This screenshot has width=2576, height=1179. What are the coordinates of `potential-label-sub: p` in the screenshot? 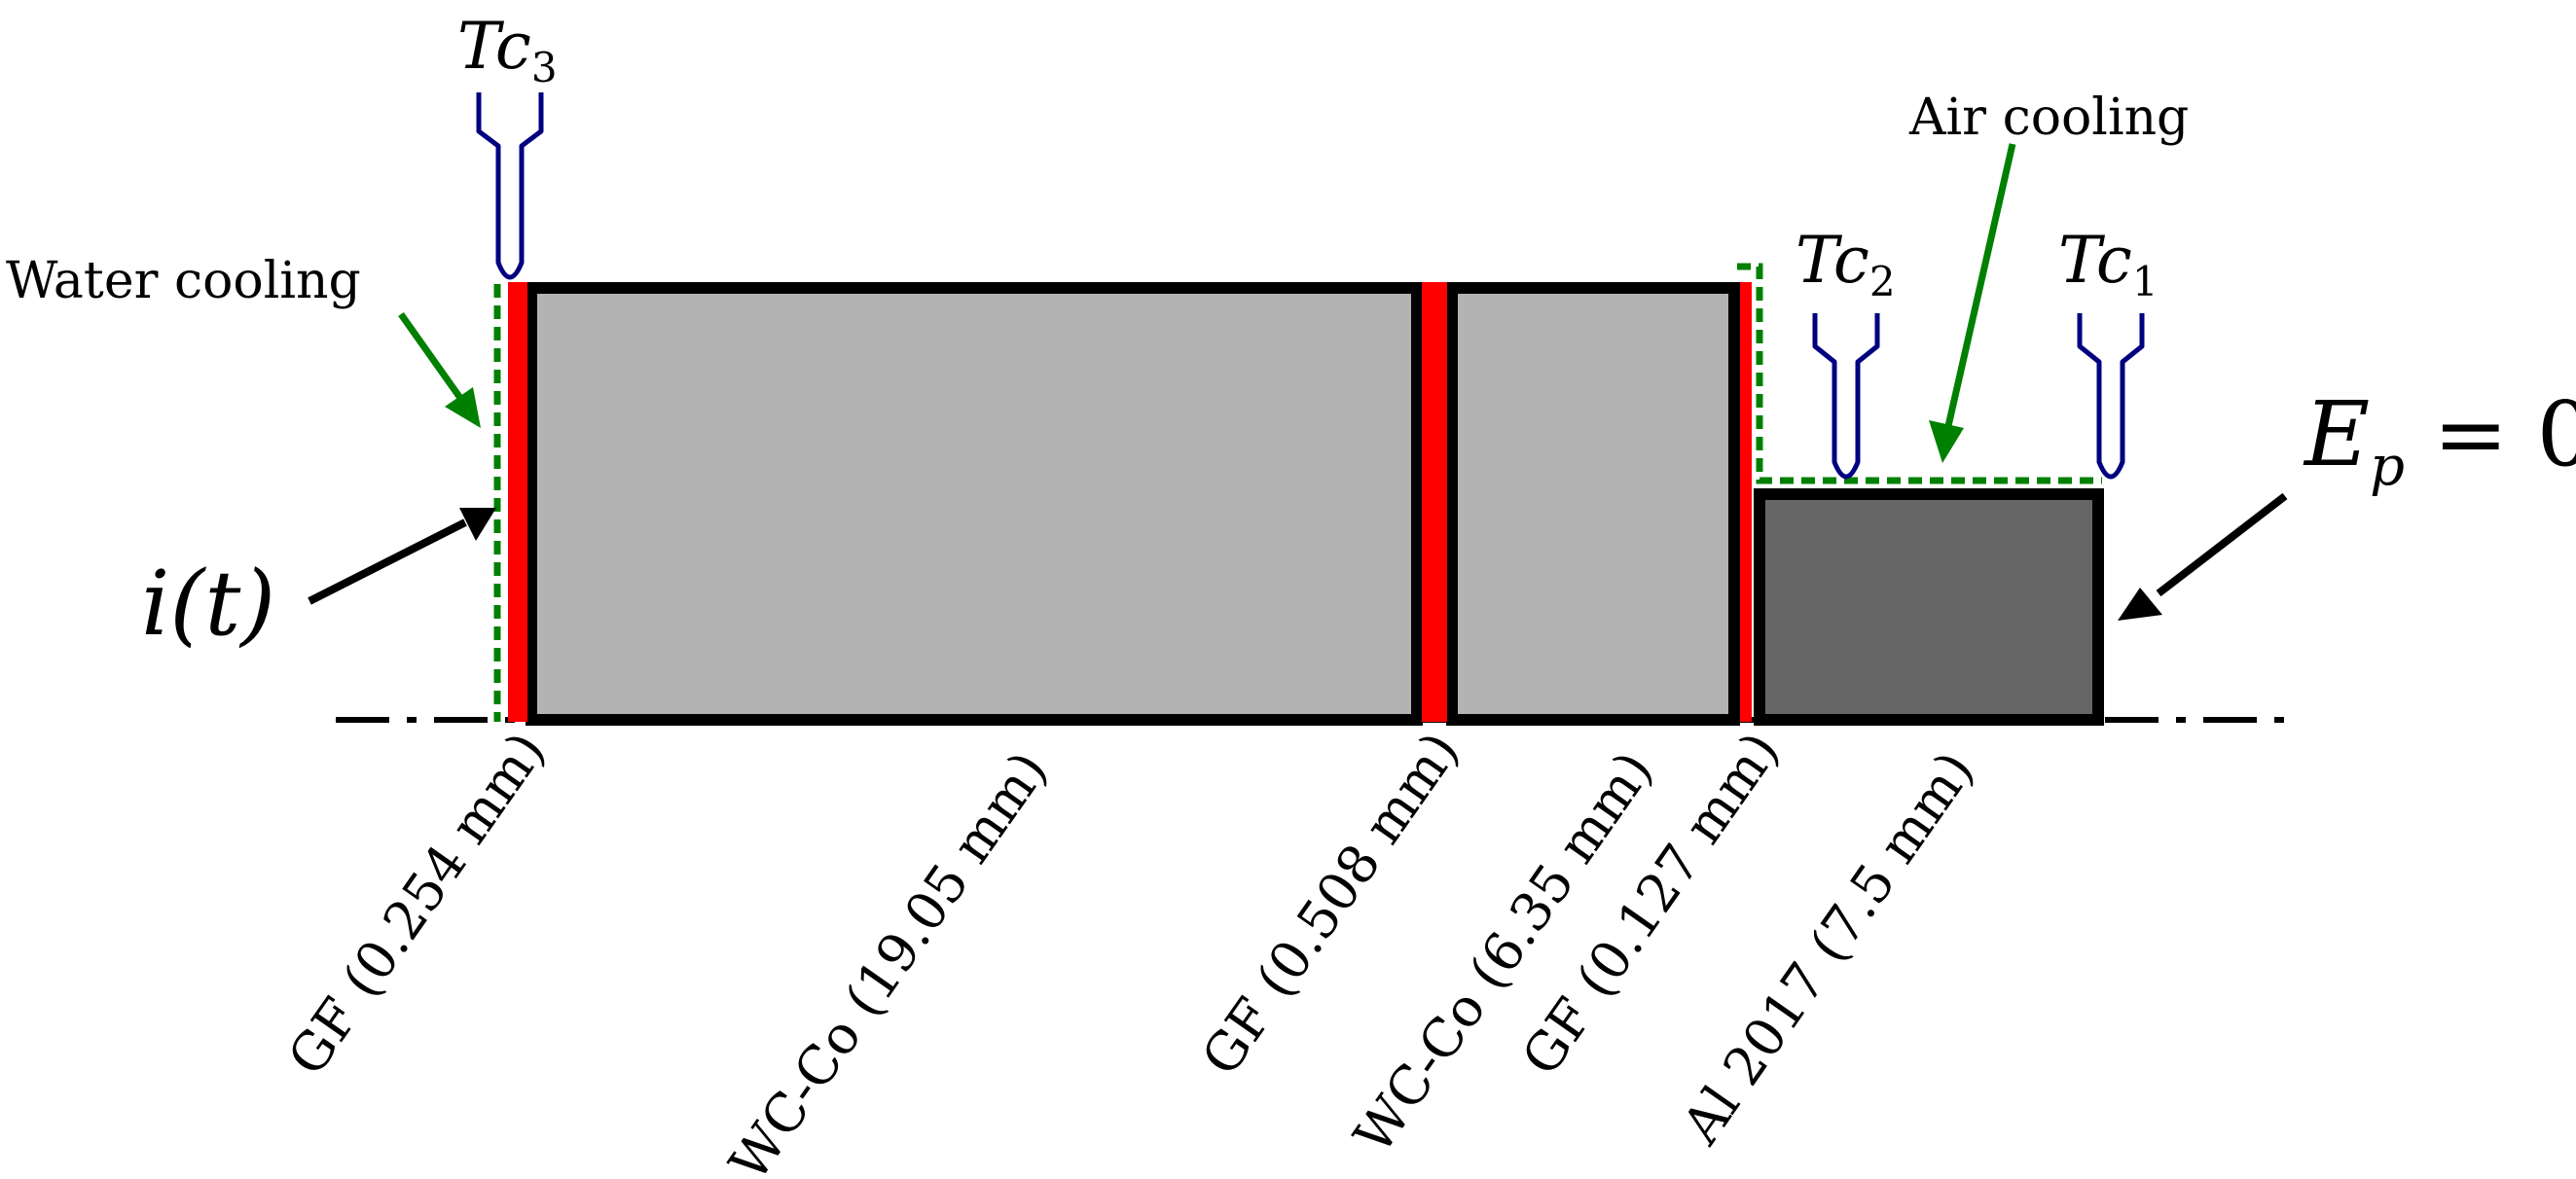 It's located at (2387, 467).